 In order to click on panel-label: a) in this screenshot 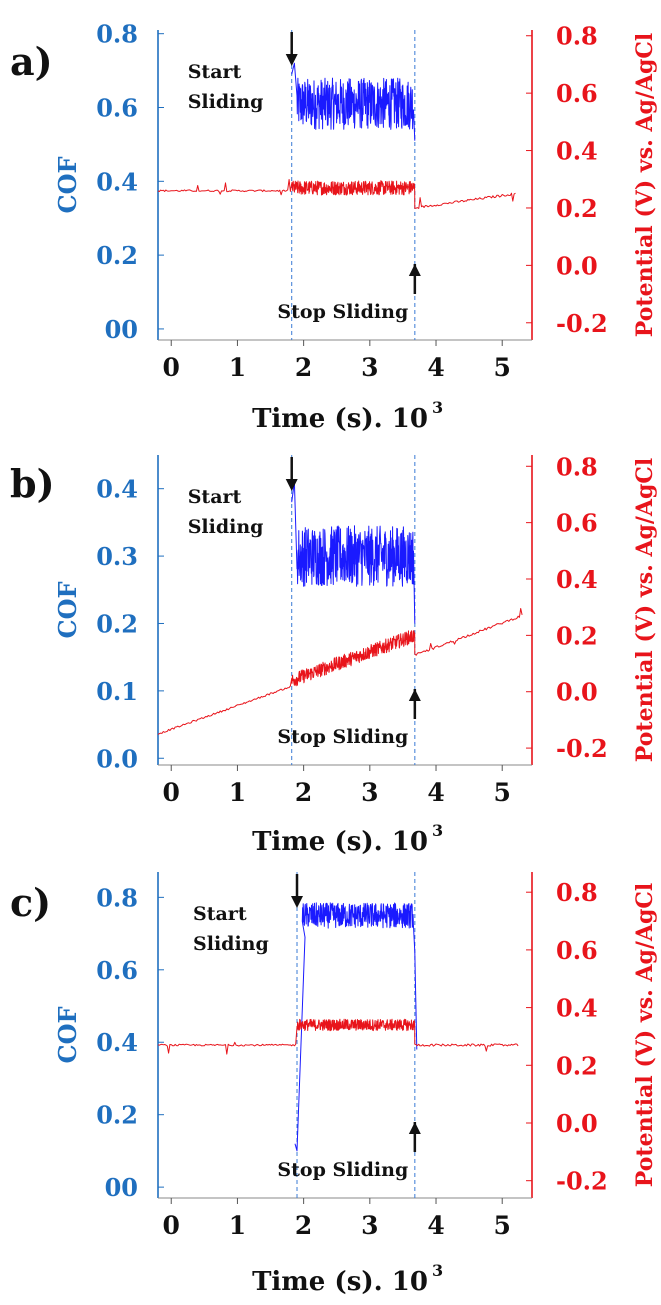, I will do `click(31, 61)`.